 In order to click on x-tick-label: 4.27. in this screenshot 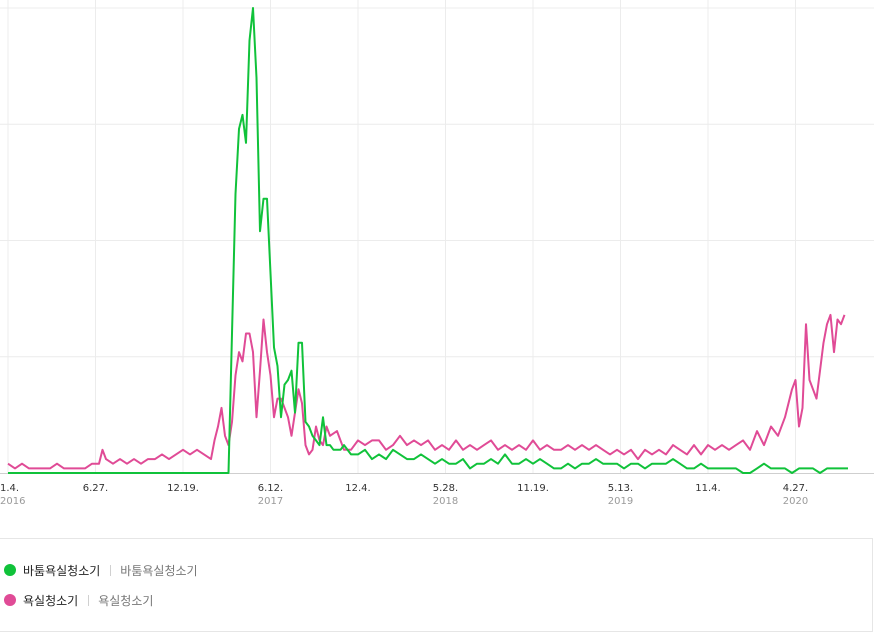, I will do `click(795, 488)`.